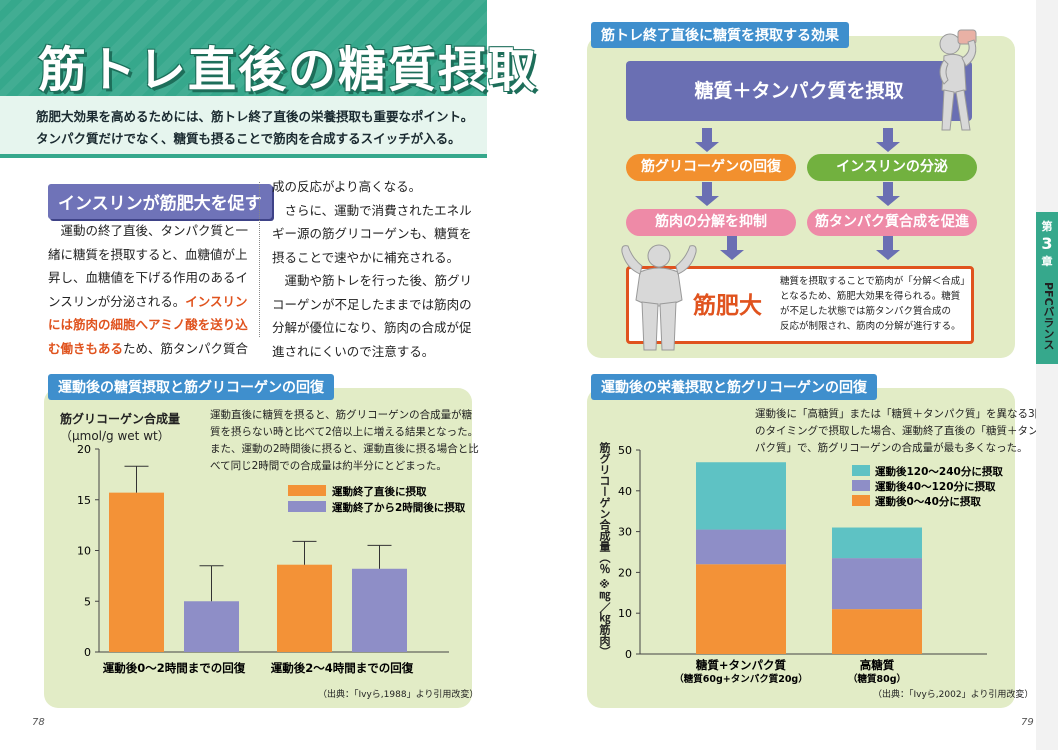  Describe the element at coordinates (160, 201) in the screenshot. I see `section-heading: インスリンが筋肥大を促す` at that location.